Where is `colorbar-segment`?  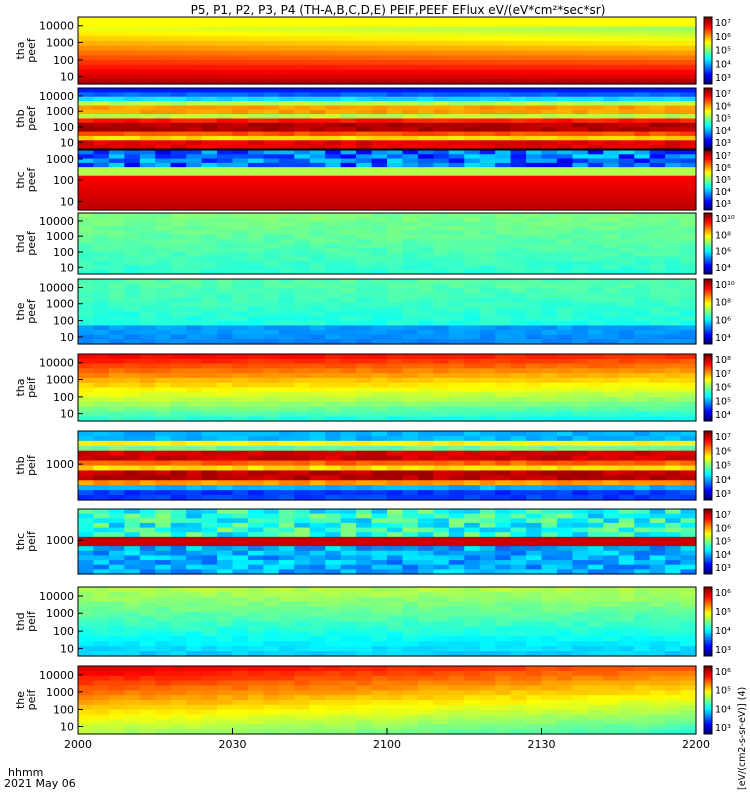
colorbar-segment is located at coordinates (708, 476).